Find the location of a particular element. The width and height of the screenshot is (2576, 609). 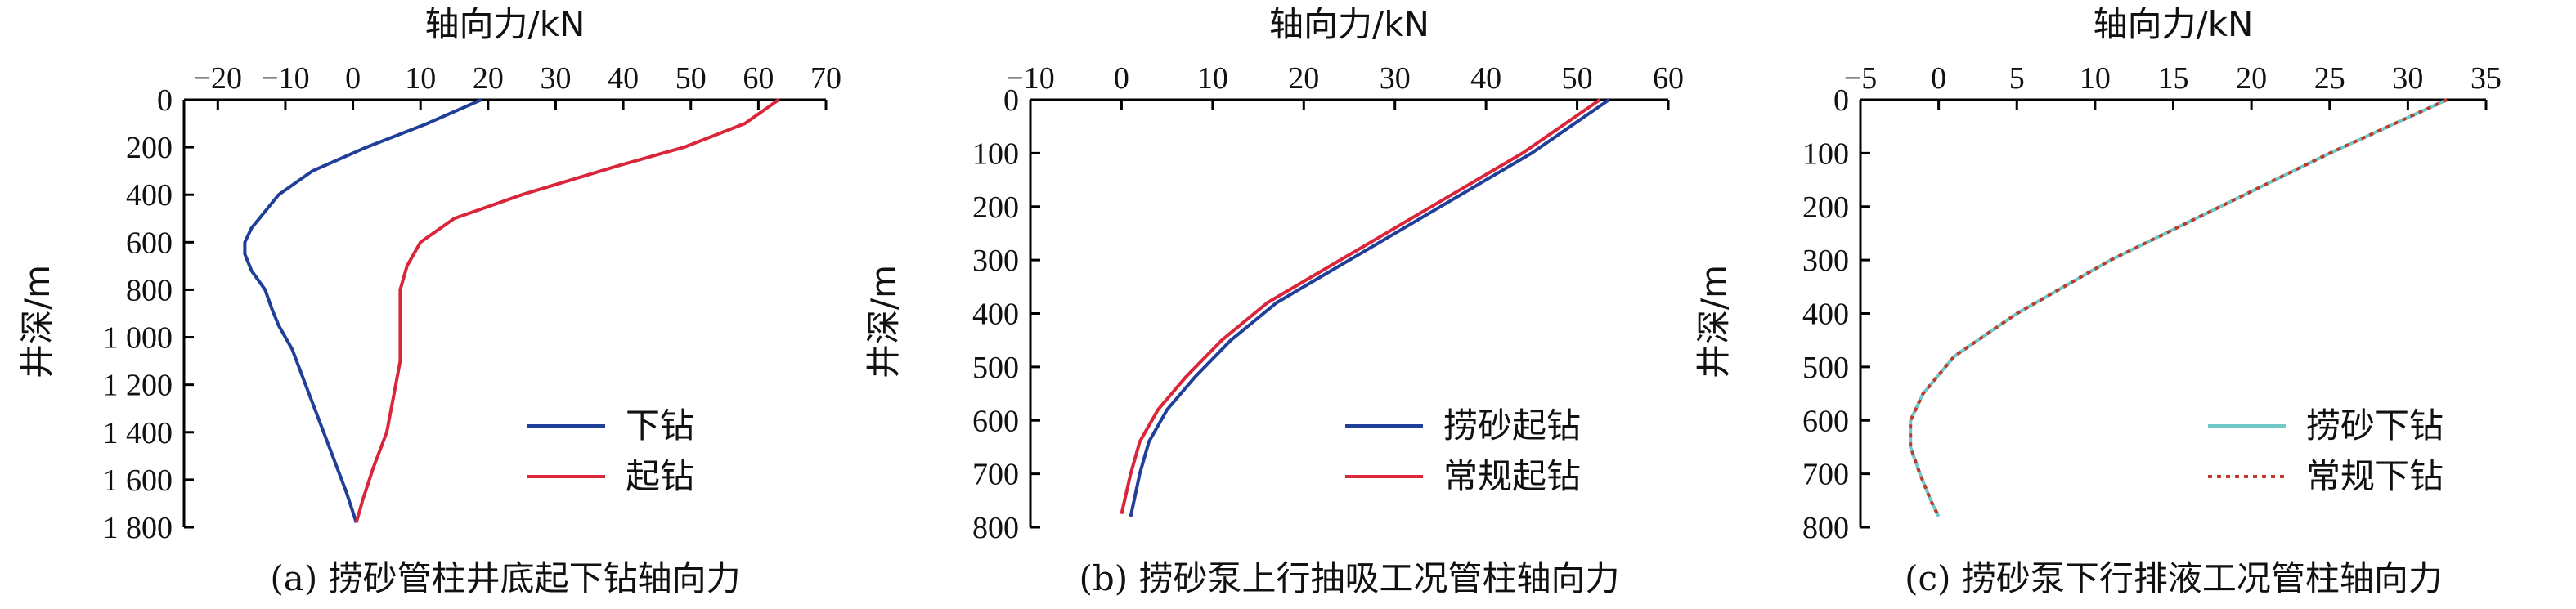

y-tick-label: 1 400 is located at coordinates (138, 433).